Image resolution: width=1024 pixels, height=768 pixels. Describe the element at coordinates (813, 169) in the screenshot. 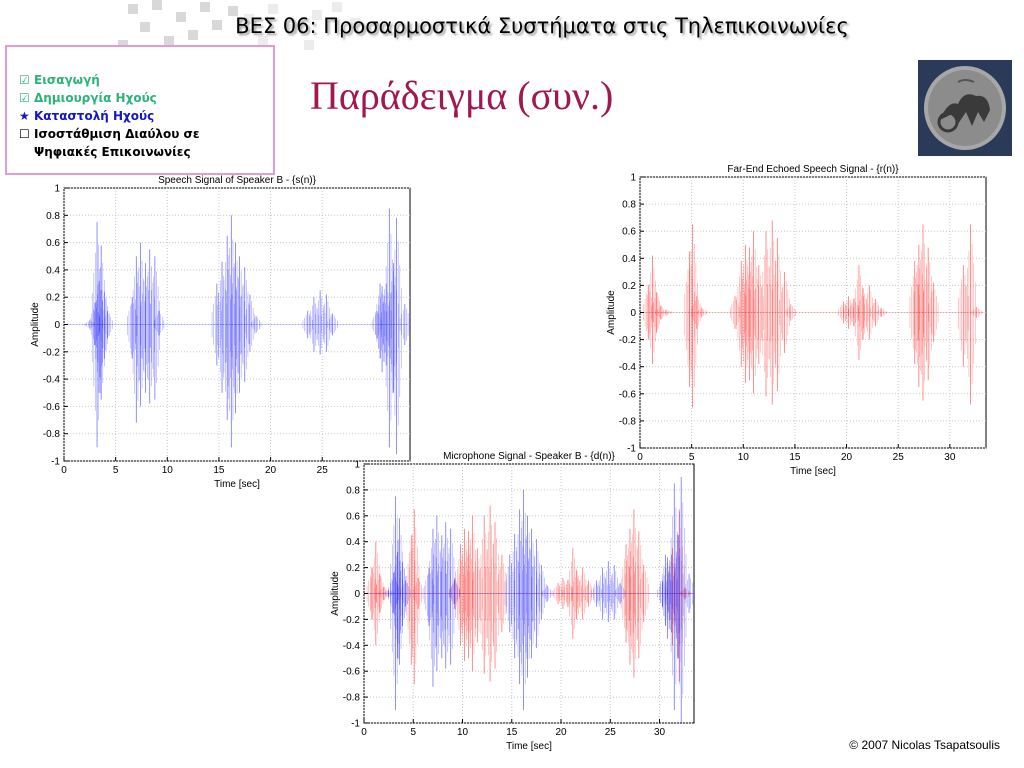

I see `chart-title: Far-End Echoed Speech Signal - {r(n)}` at that location.